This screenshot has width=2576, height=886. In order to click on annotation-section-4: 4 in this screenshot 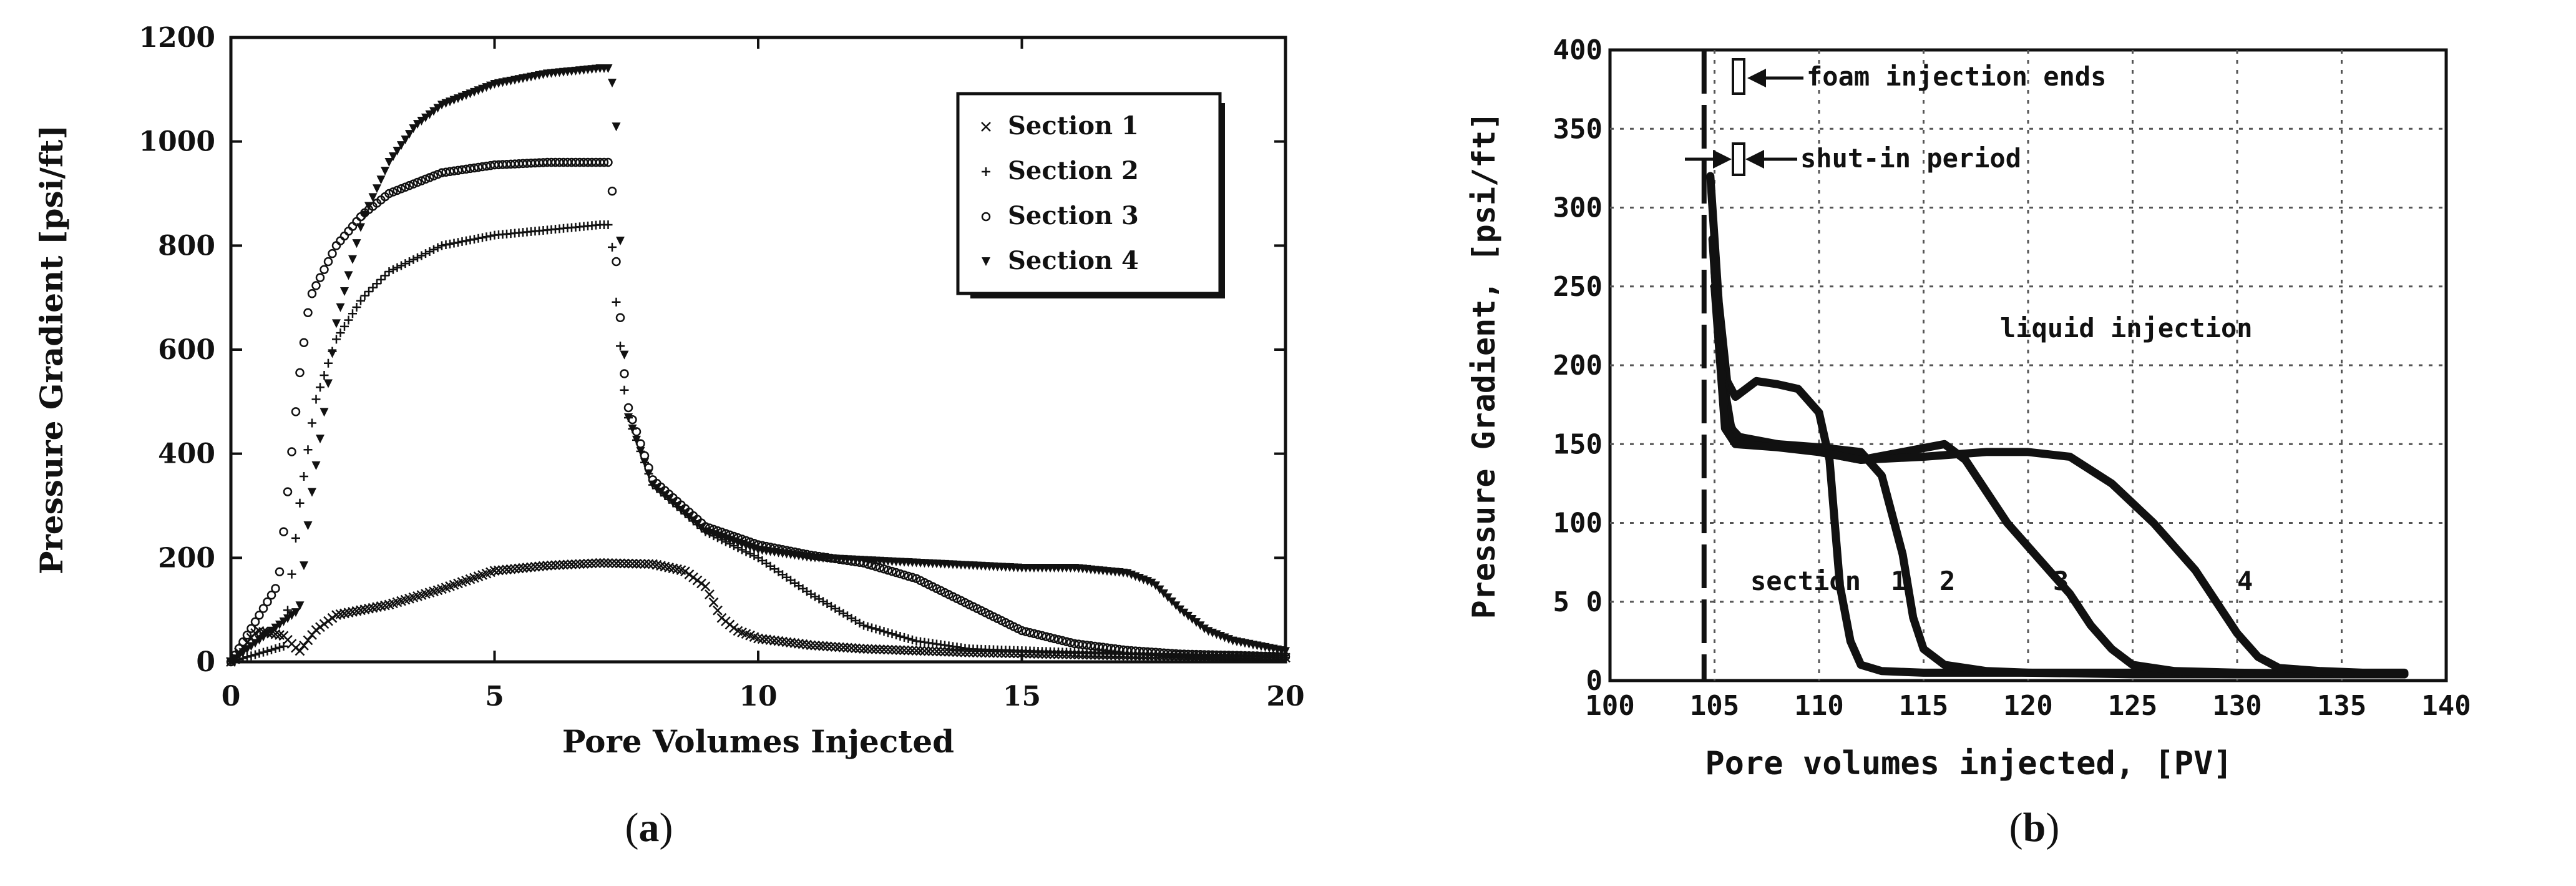, I will do `click(2245, 581)`.